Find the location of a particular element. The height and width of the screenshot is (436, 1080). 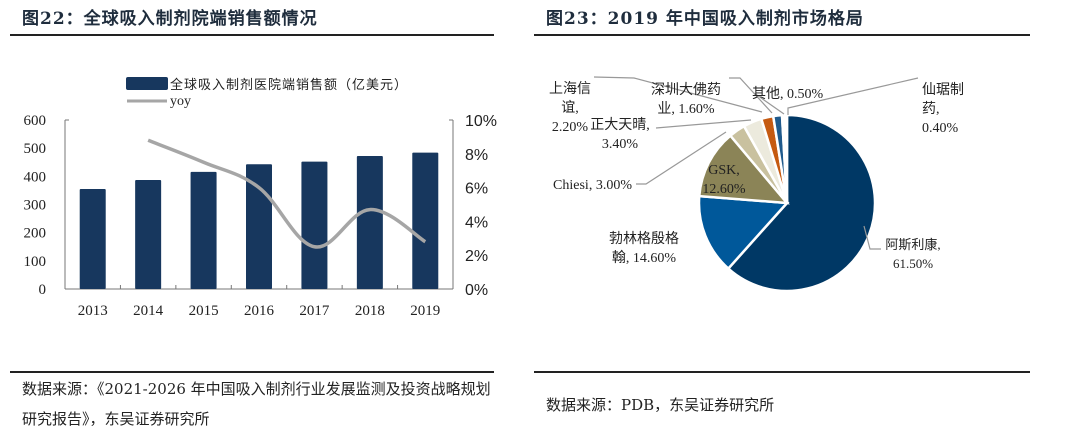

pie-label-zhengda: 3.40% is located at coordinates (620, 144).